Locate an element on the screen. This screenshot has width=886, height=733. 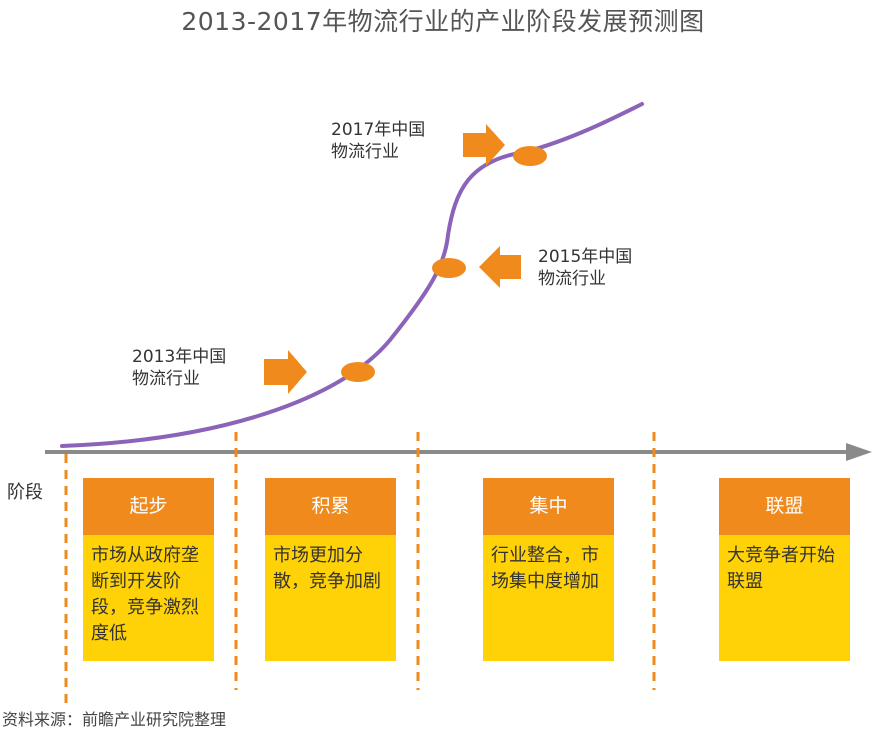
marker-2017 is located at coordinates (530, 156).